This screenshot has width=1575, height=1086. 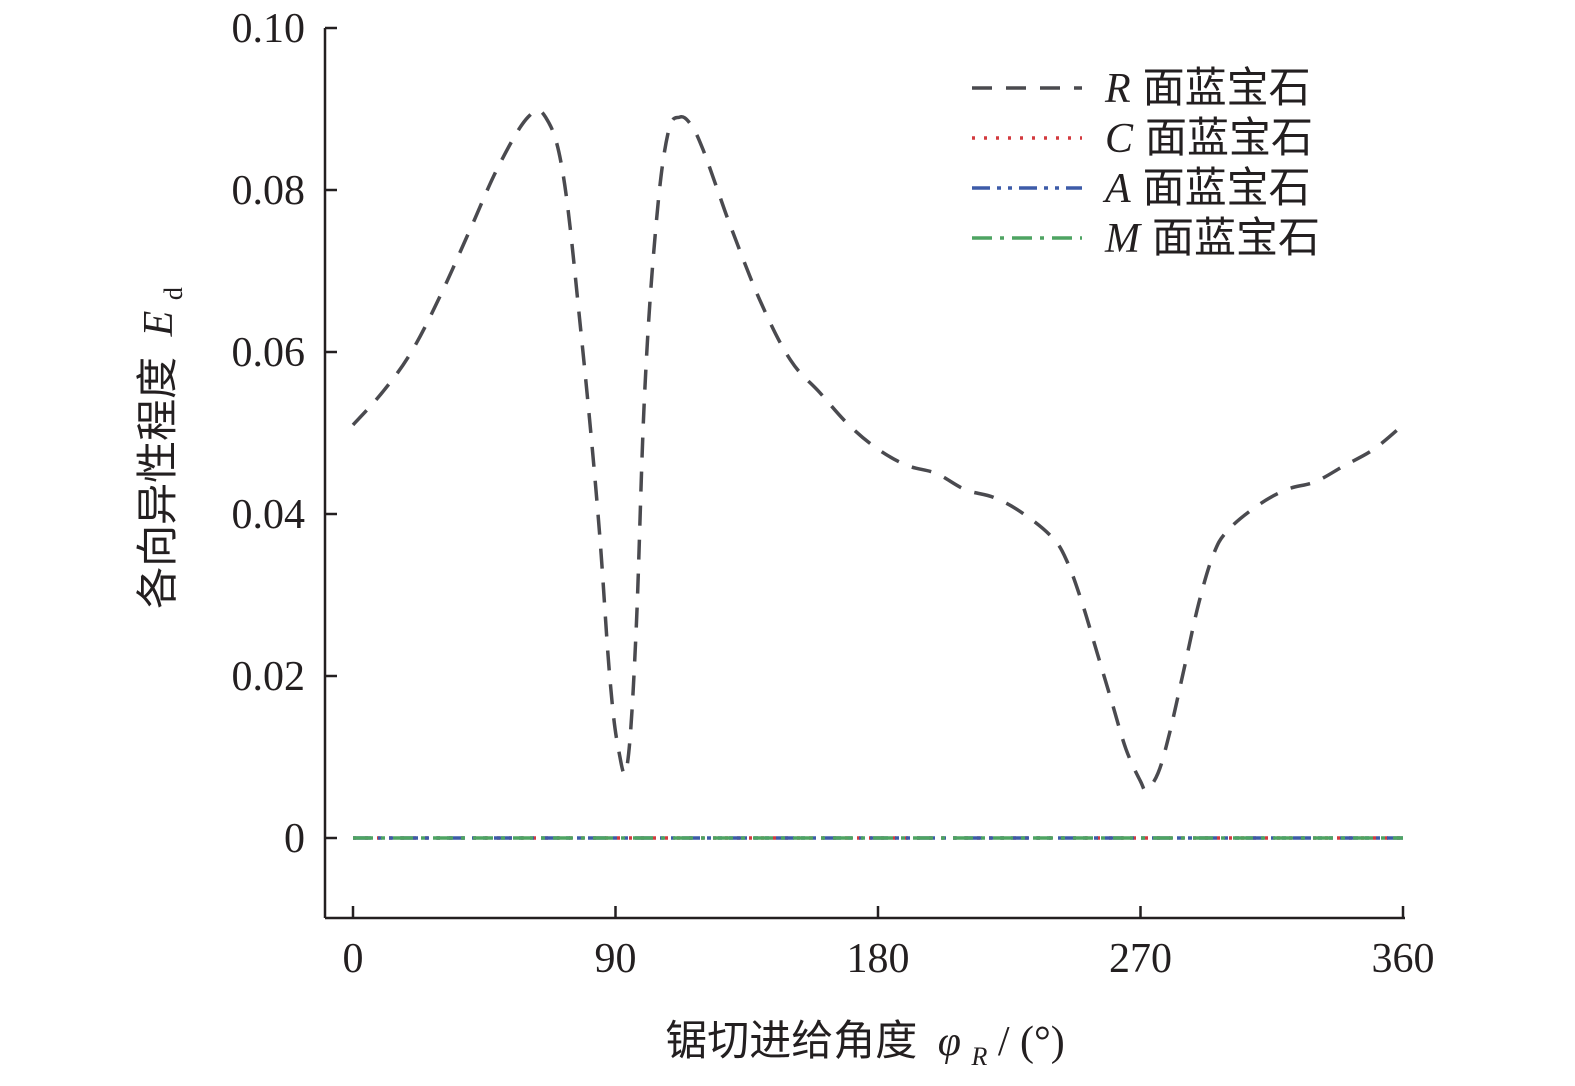 I want to click on x-tick-label: 90, so click(x=616, y=959).